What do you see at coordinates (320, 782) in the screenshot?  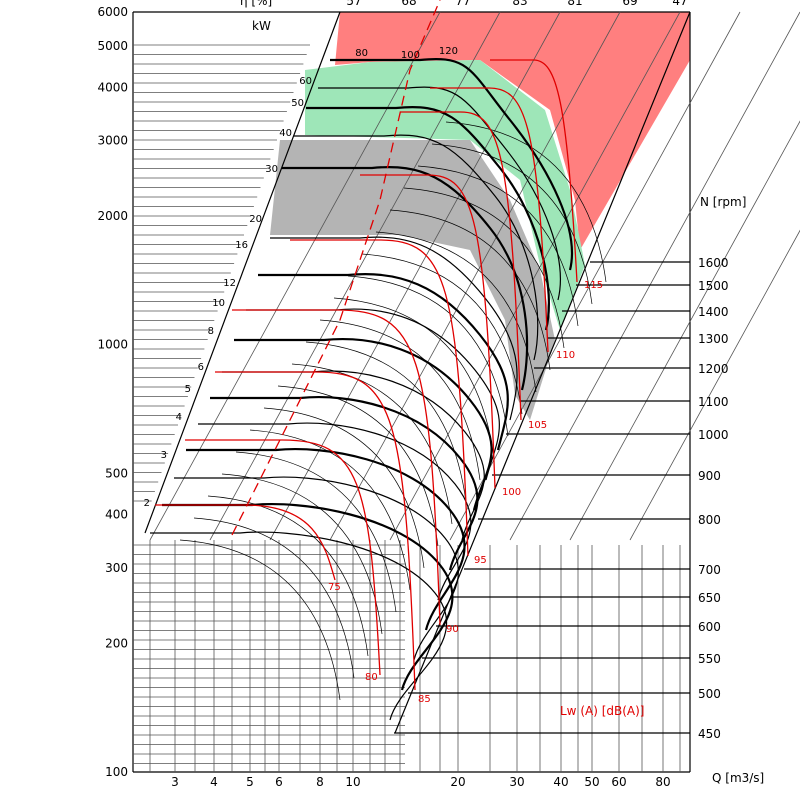 I see `x-tick-label: 8` at bounding box center [320, 782].